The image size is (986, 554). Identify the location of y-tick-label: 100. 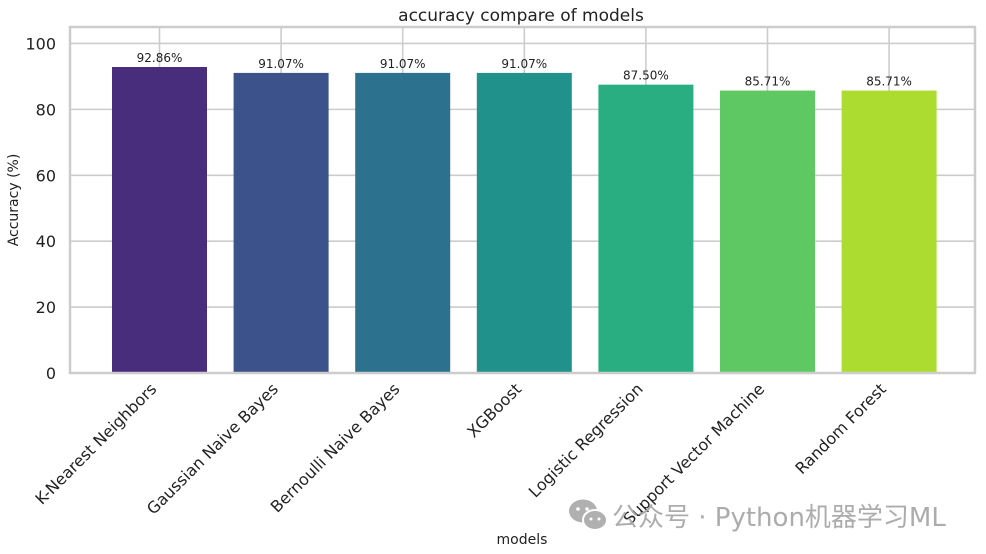
(40, 43).